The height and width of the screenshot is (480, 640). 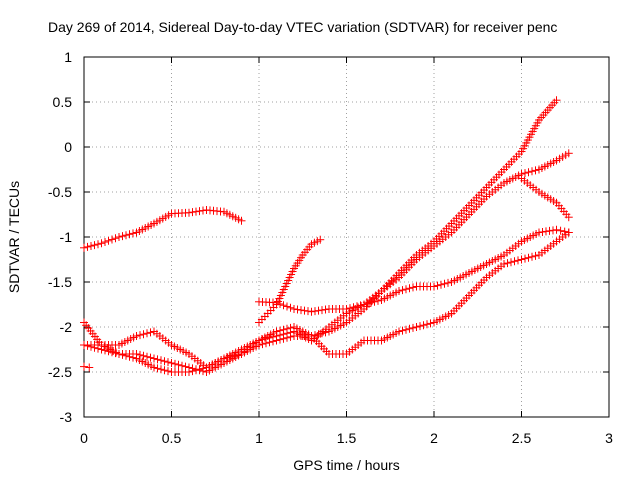 What do you see at coordinates (320, 239) in the screenshot?
I see `track-5-point` at bounding box center [320, 239].